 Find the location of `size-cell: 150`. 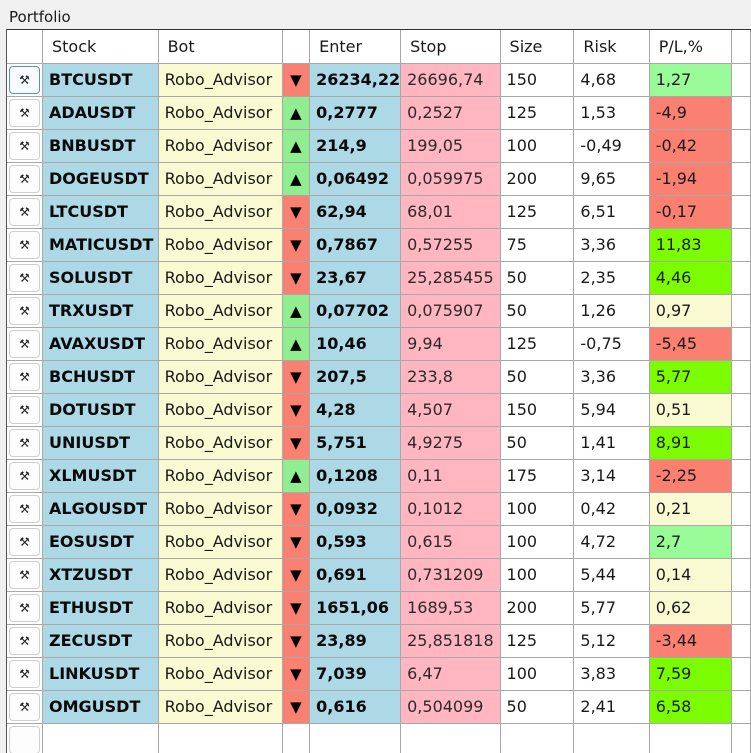

size-cell: 150 is located at coordinates (537, 79).